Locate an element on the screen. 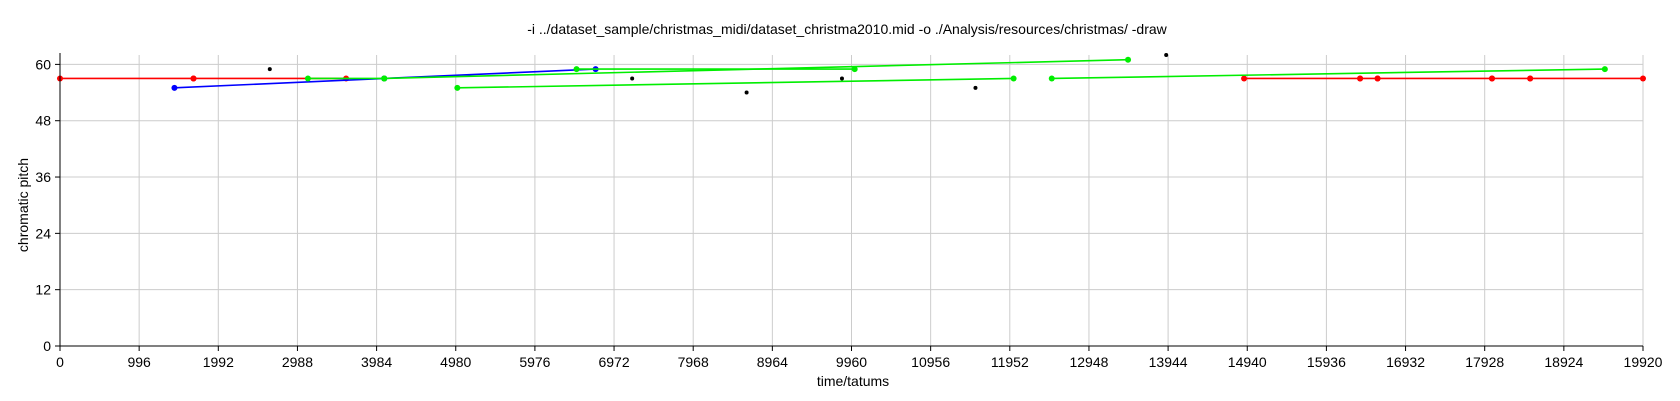 This screenshot has height=401, width=1680. x-tick-label: 7968 is located at coordinates (693, 362).